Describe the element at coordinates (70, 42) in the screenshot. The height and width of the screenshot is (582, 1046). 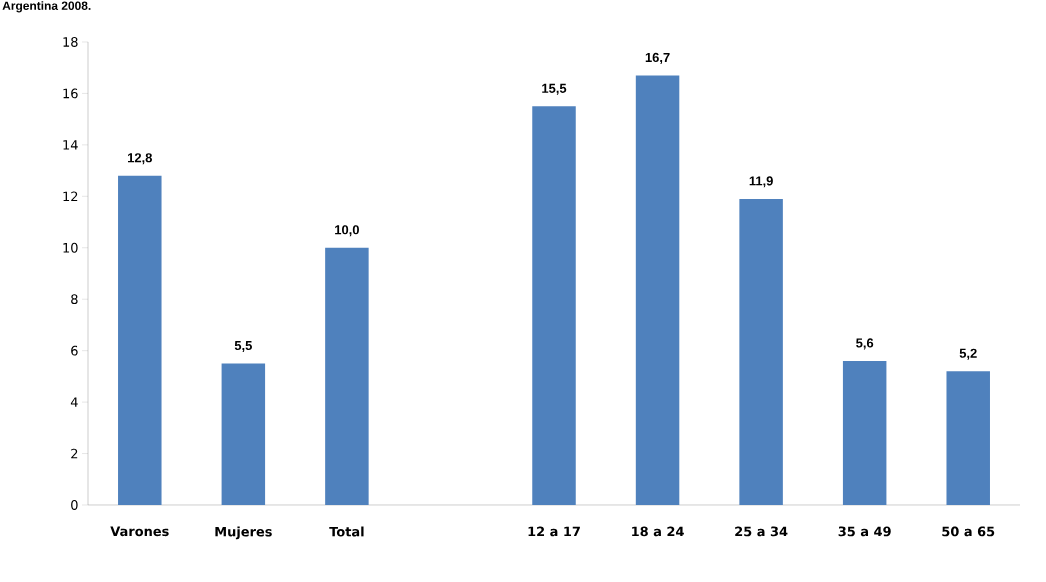
I see `y-tick-label: 18` at that location.